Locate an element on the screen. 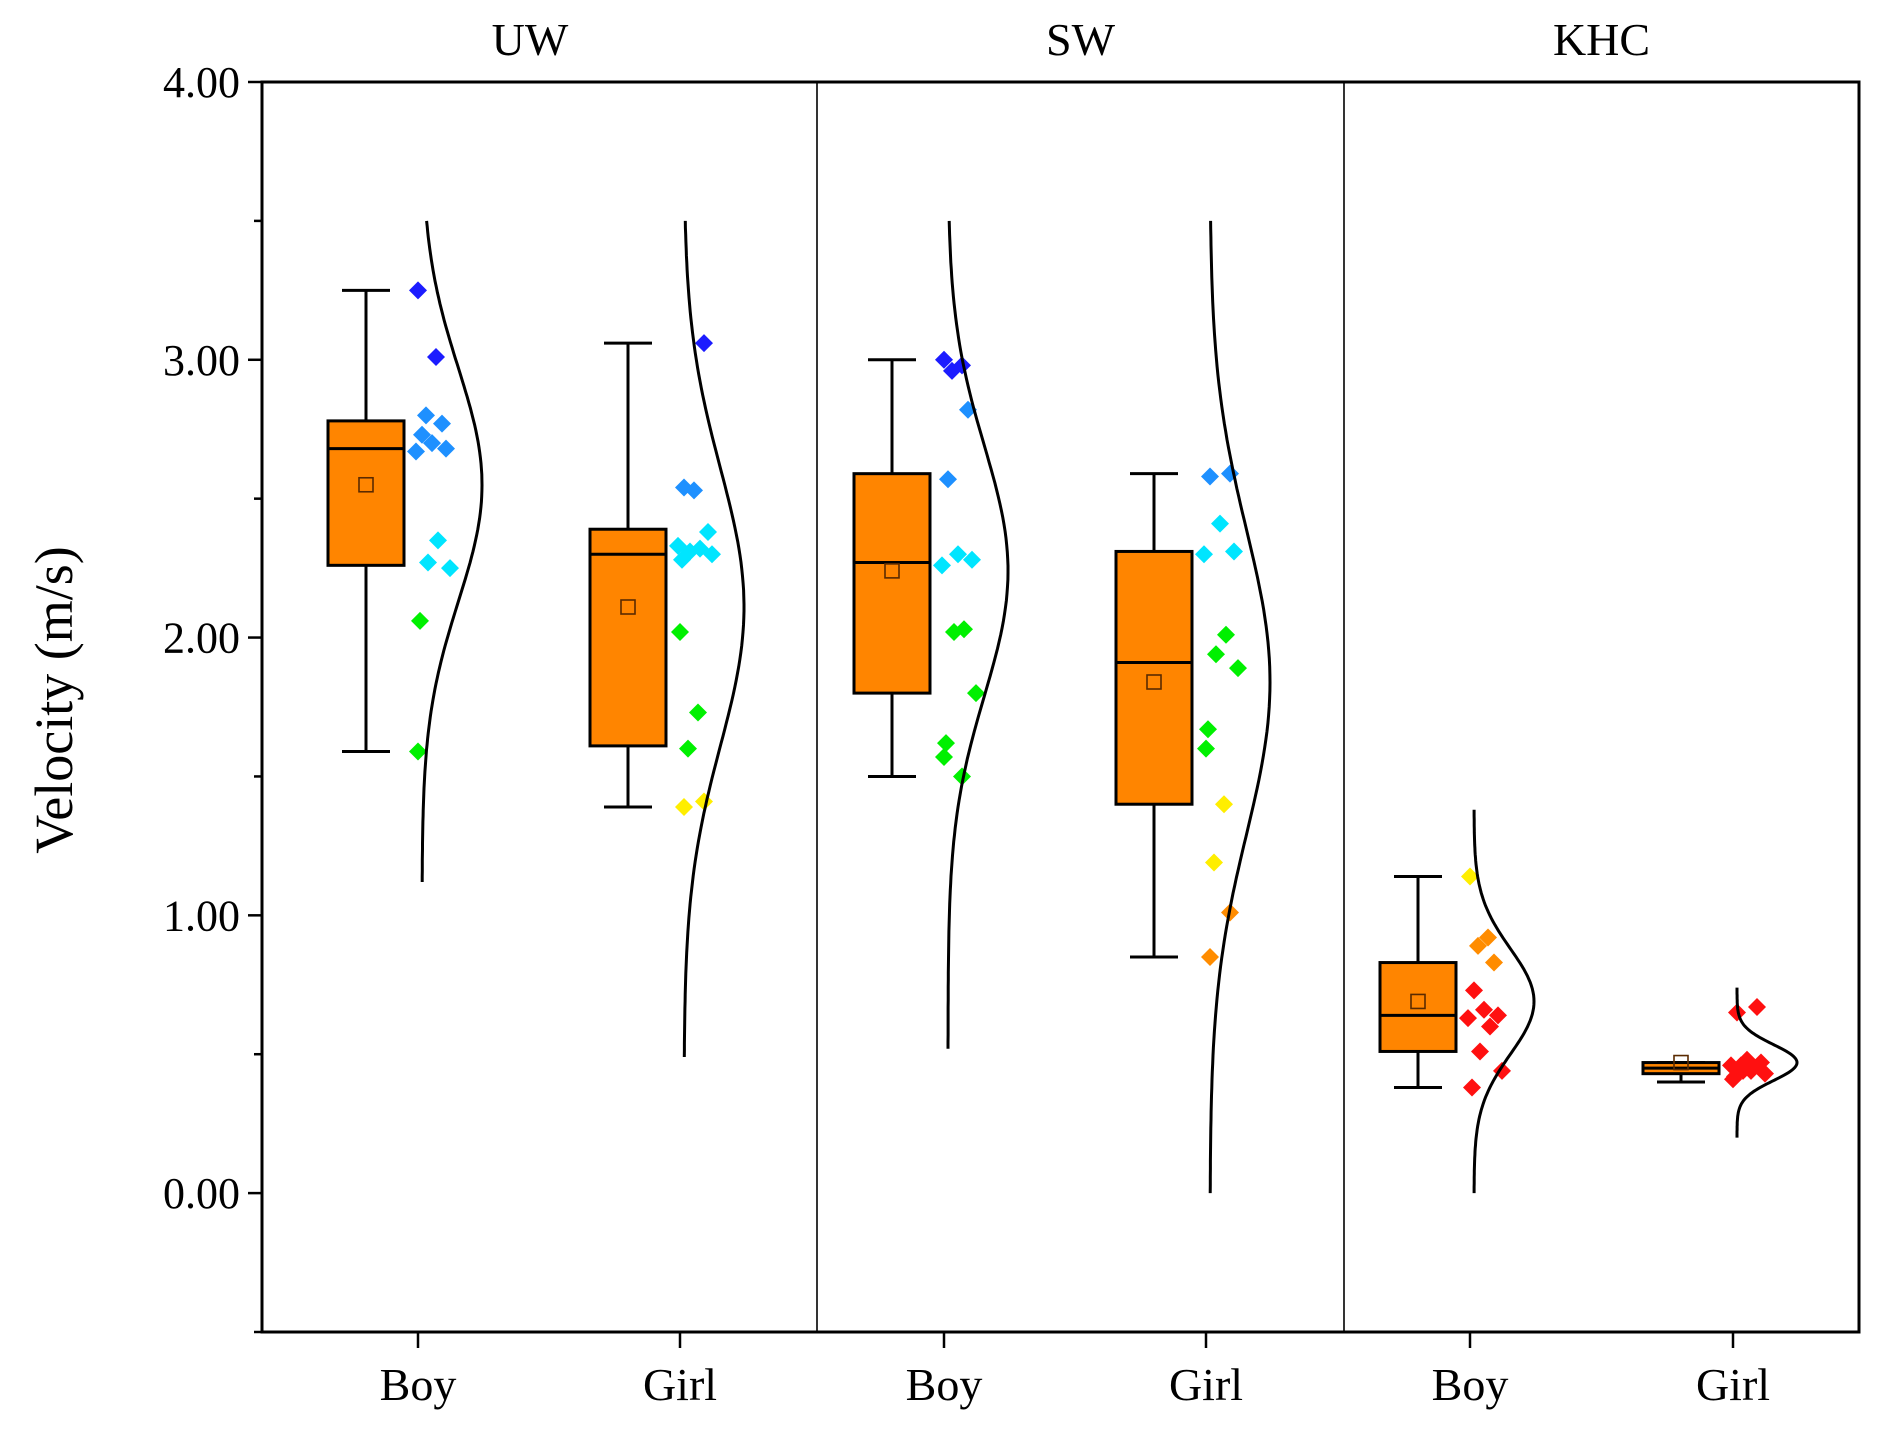  y-tick-label: 1.00 is located at coordinates (201, 915).